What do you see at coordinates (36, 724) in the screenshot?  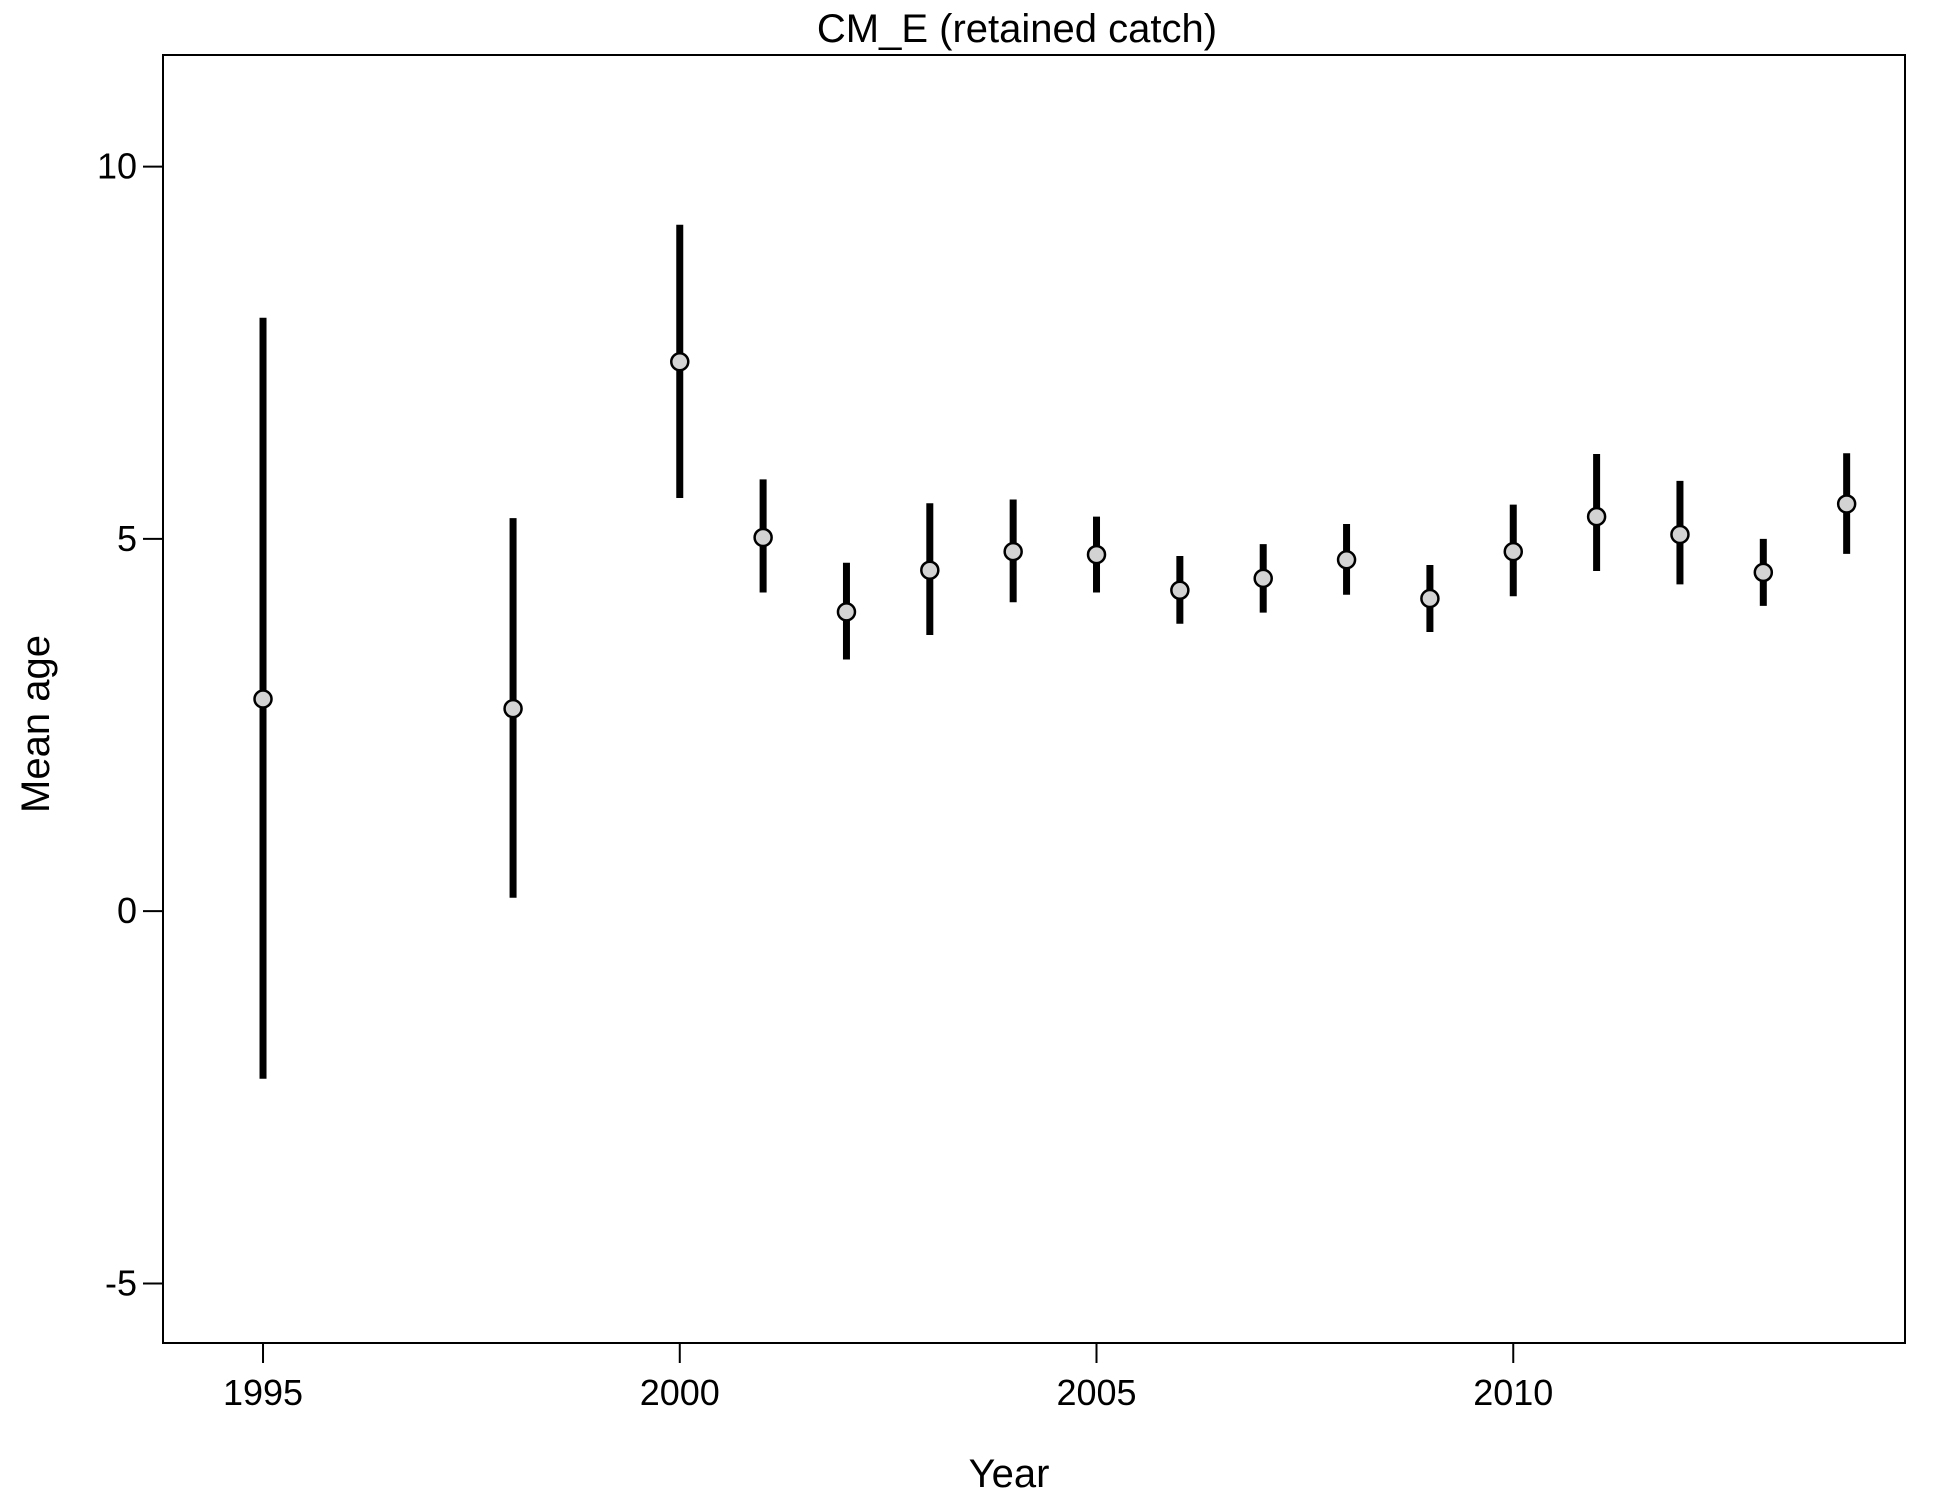 I see `y-axis-title: Mean age` at bounding box center [36, 724].